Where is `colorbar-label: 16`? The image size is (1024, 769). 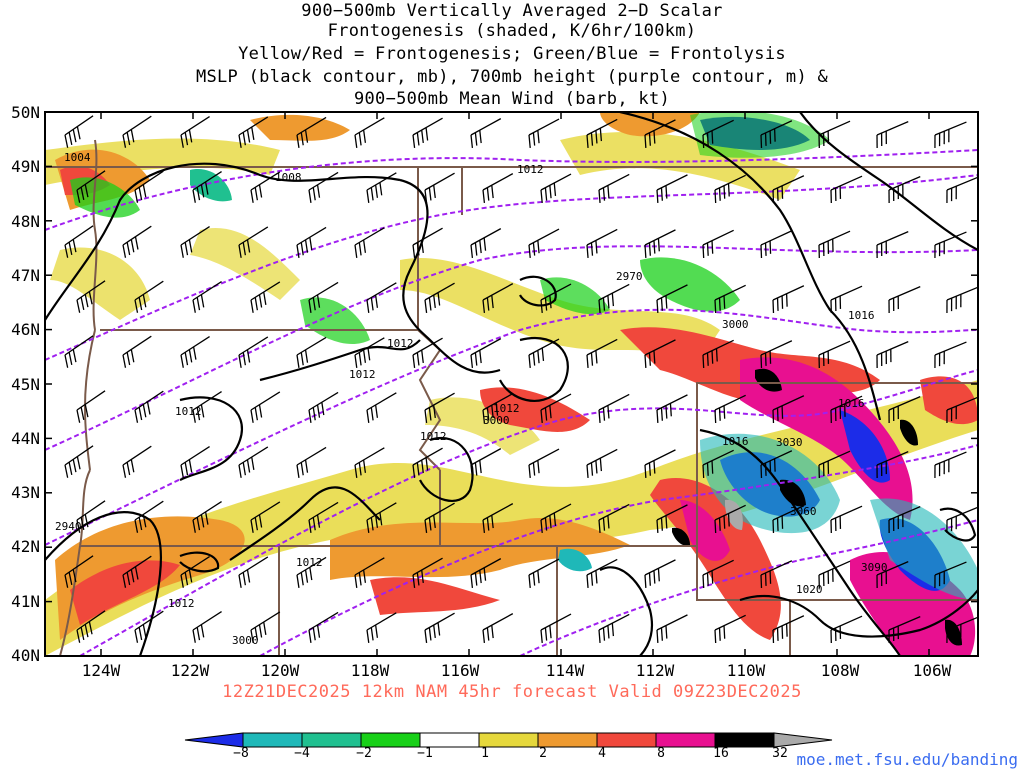 colorbar-label: 16 is located at coordinates (721, 753).